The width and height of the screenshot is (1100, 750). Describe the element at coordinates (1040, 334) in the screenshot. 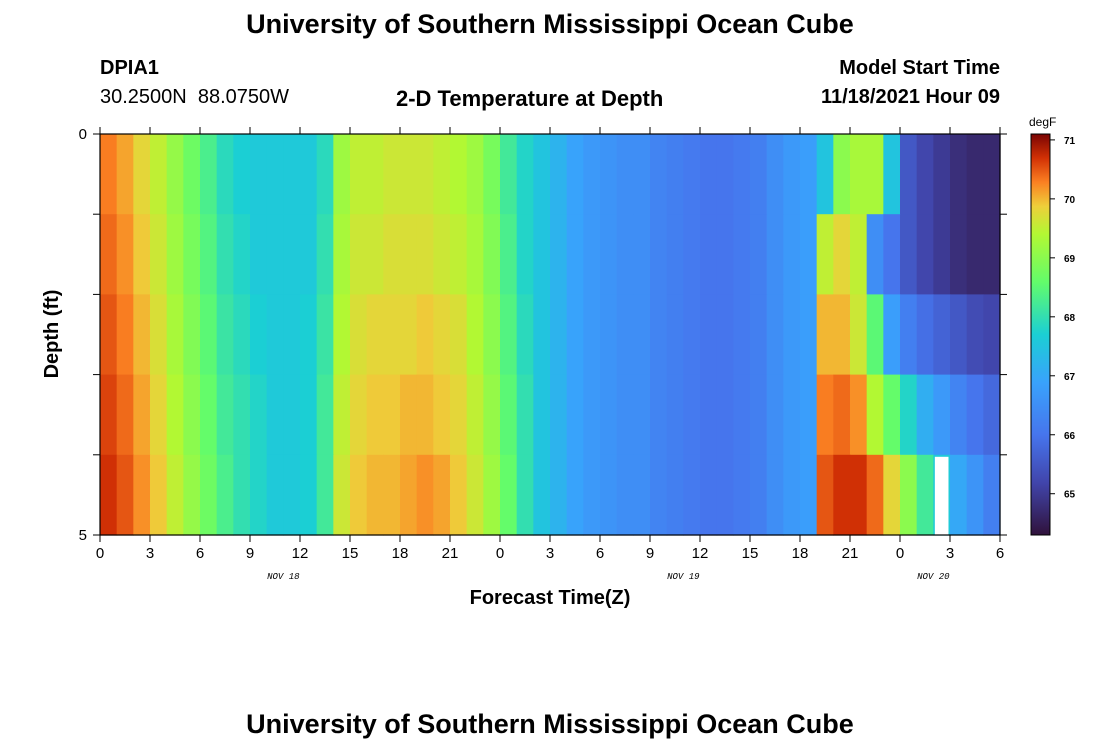

I see `colorbar` at that location.